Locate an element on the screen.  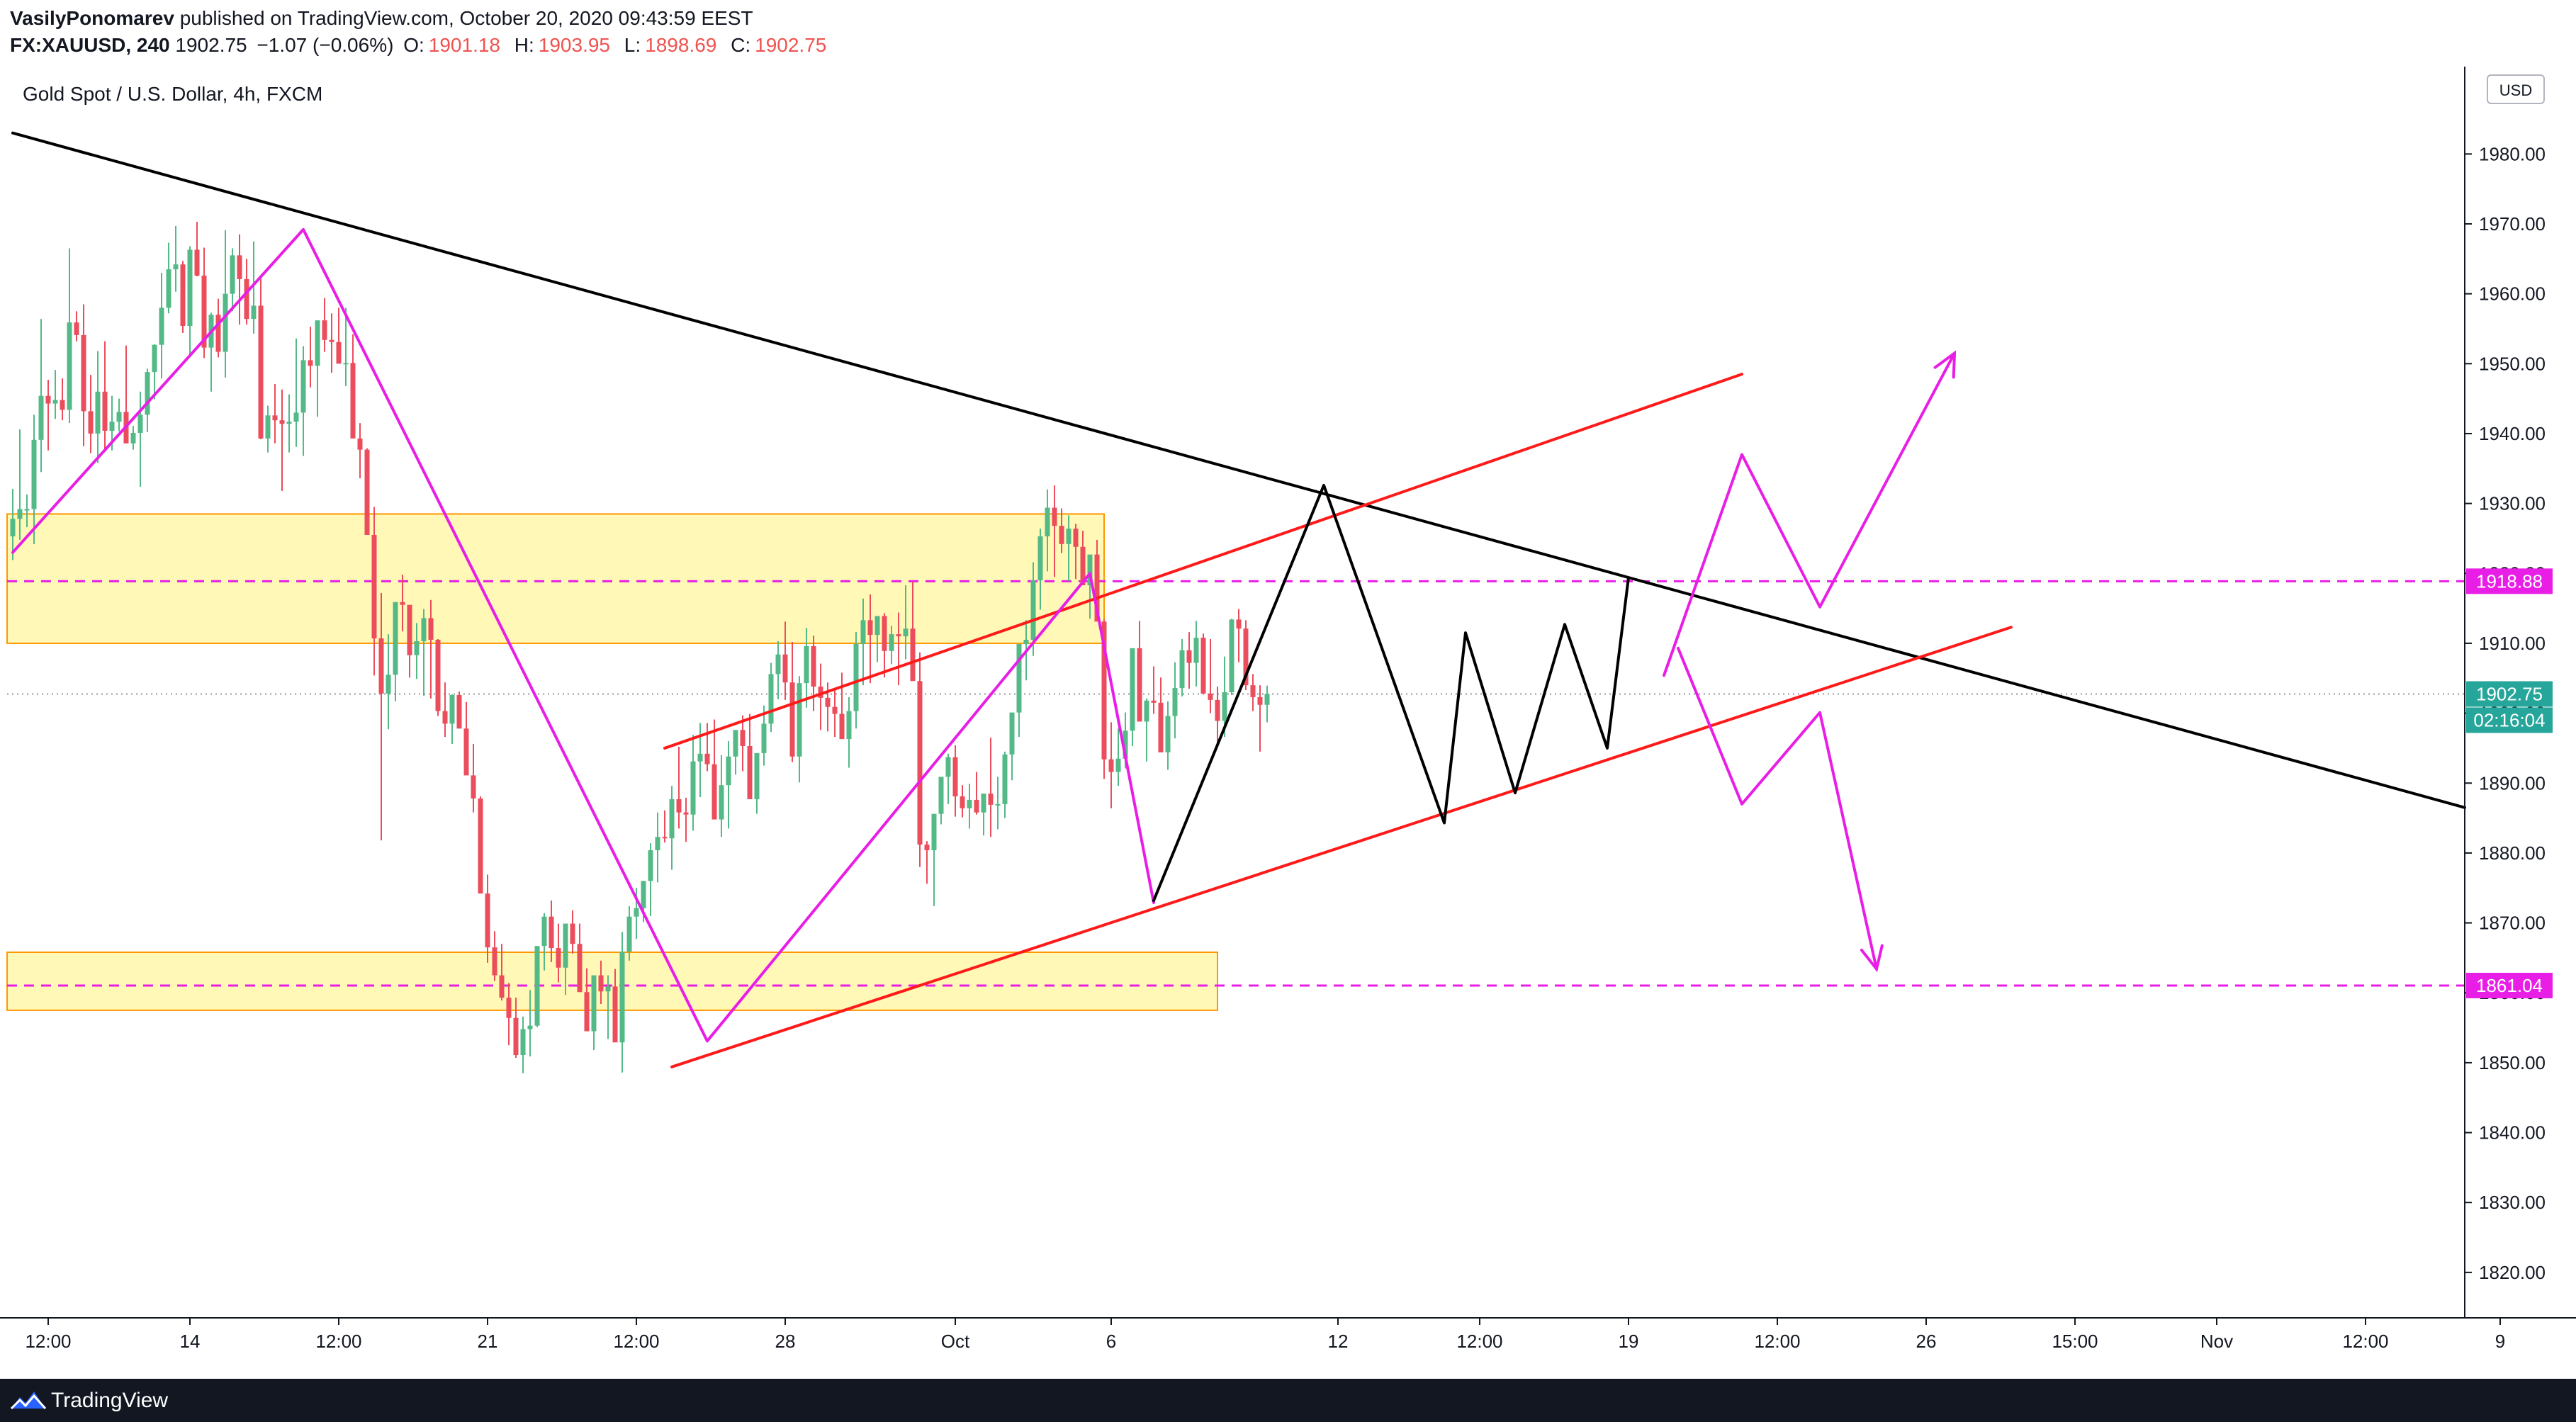
currency-badge-box is located at coordinates (2516, 89).